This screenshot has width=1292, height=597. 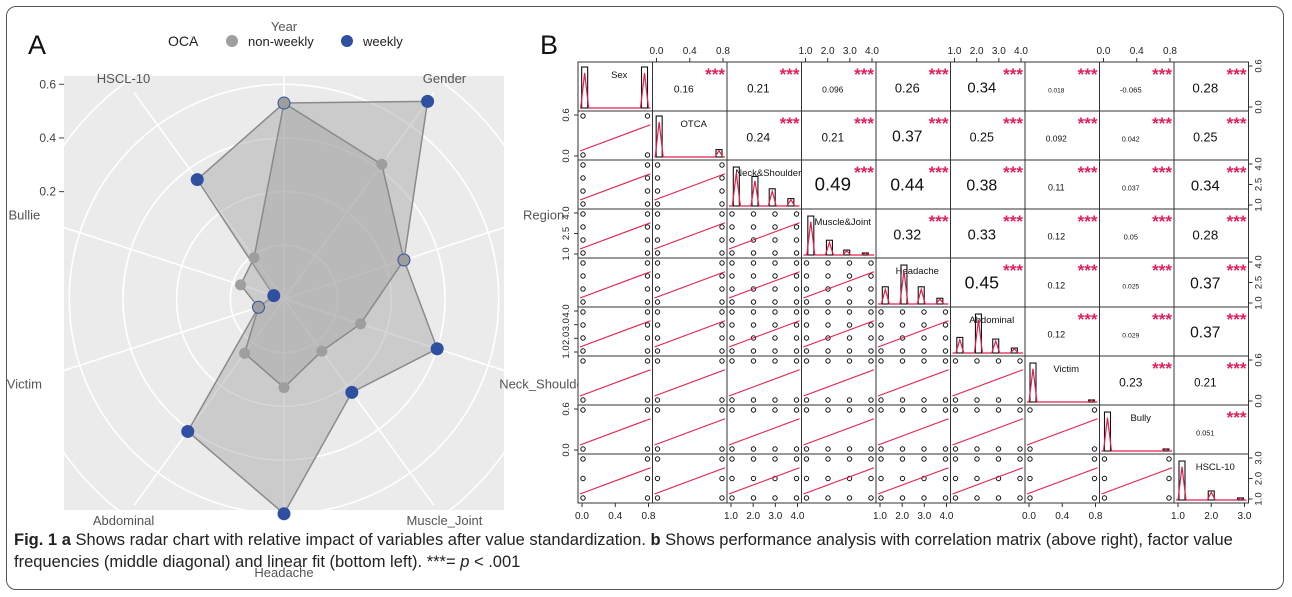 What do you see at coordinates (1205, 332) in the screenshot?
I see `correlation-value: 0.37` at bounding box center [1205, 332].